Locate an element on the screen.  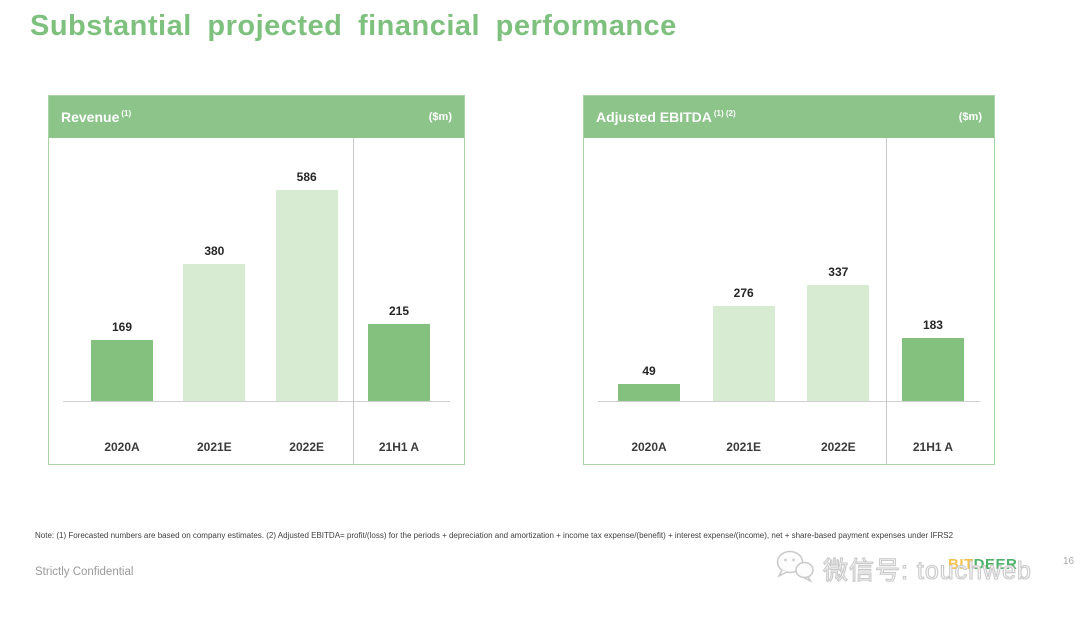
bar-column-2021E: 380 2021E is located at coordinates (214, 301).